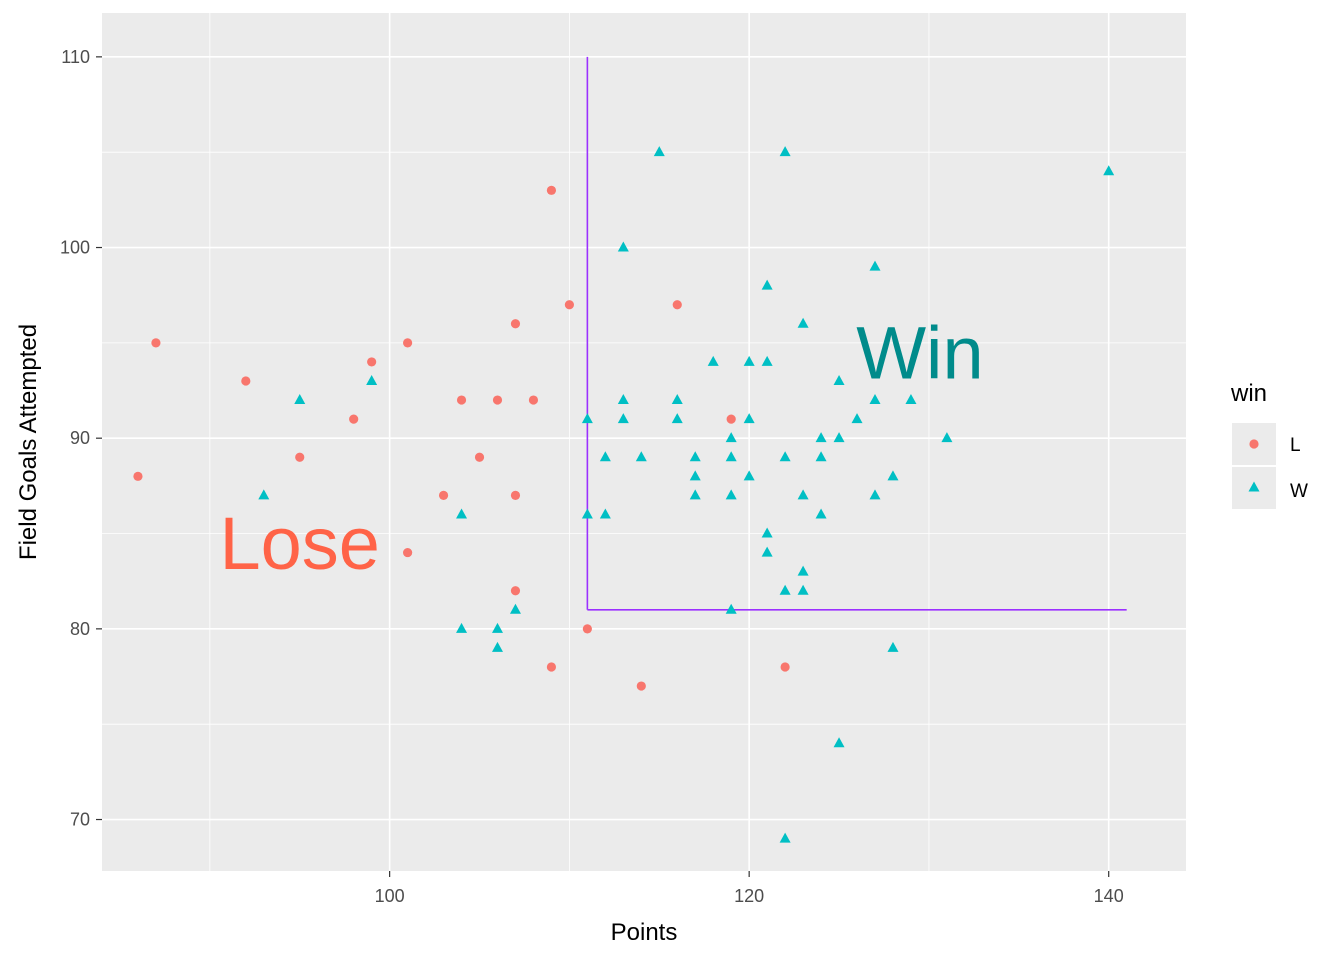 This screenshot has width=1344, height=960. What do you see at coordinates (919, 352) in the screenshot?
I see `annotation-win: Win` at bounding box center [919, 352].